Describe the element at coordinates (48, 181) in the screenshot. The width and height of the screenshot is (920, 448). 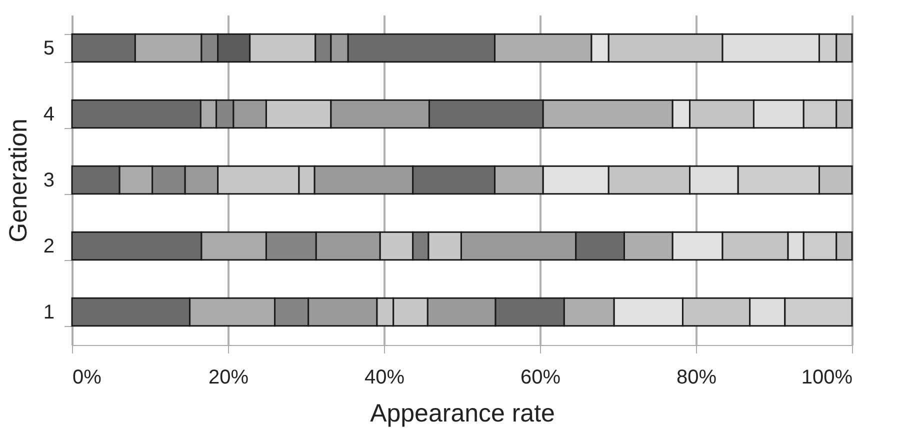
I see `y-tick-label: 3` at that location.